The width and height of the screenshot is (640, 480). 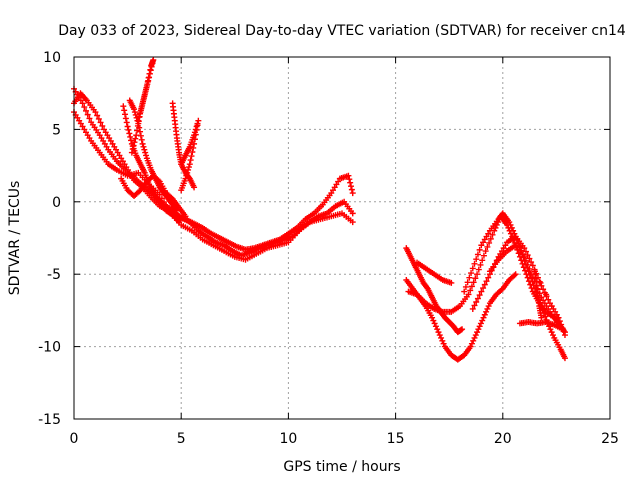 What do you see at coordinates (610, 439) in the screenshot?
I see `x-tick-label: 25` at bounding box center [610, 439].